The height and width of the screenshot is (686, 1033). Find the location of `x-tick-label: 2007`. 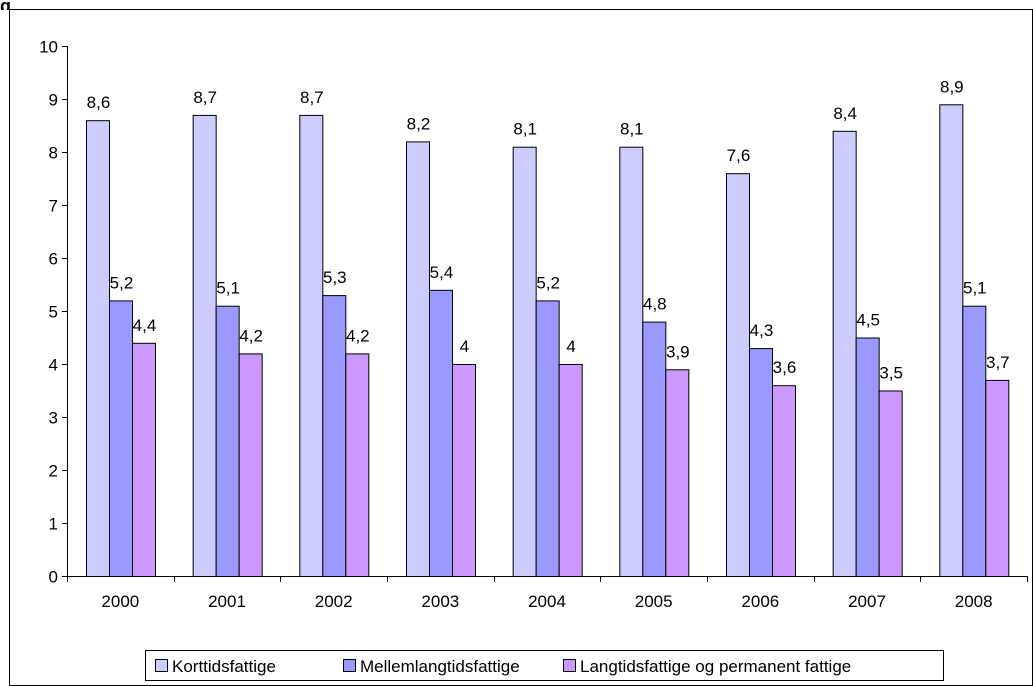

x-tick-label: 2007 is located at coordinates (867, 601).